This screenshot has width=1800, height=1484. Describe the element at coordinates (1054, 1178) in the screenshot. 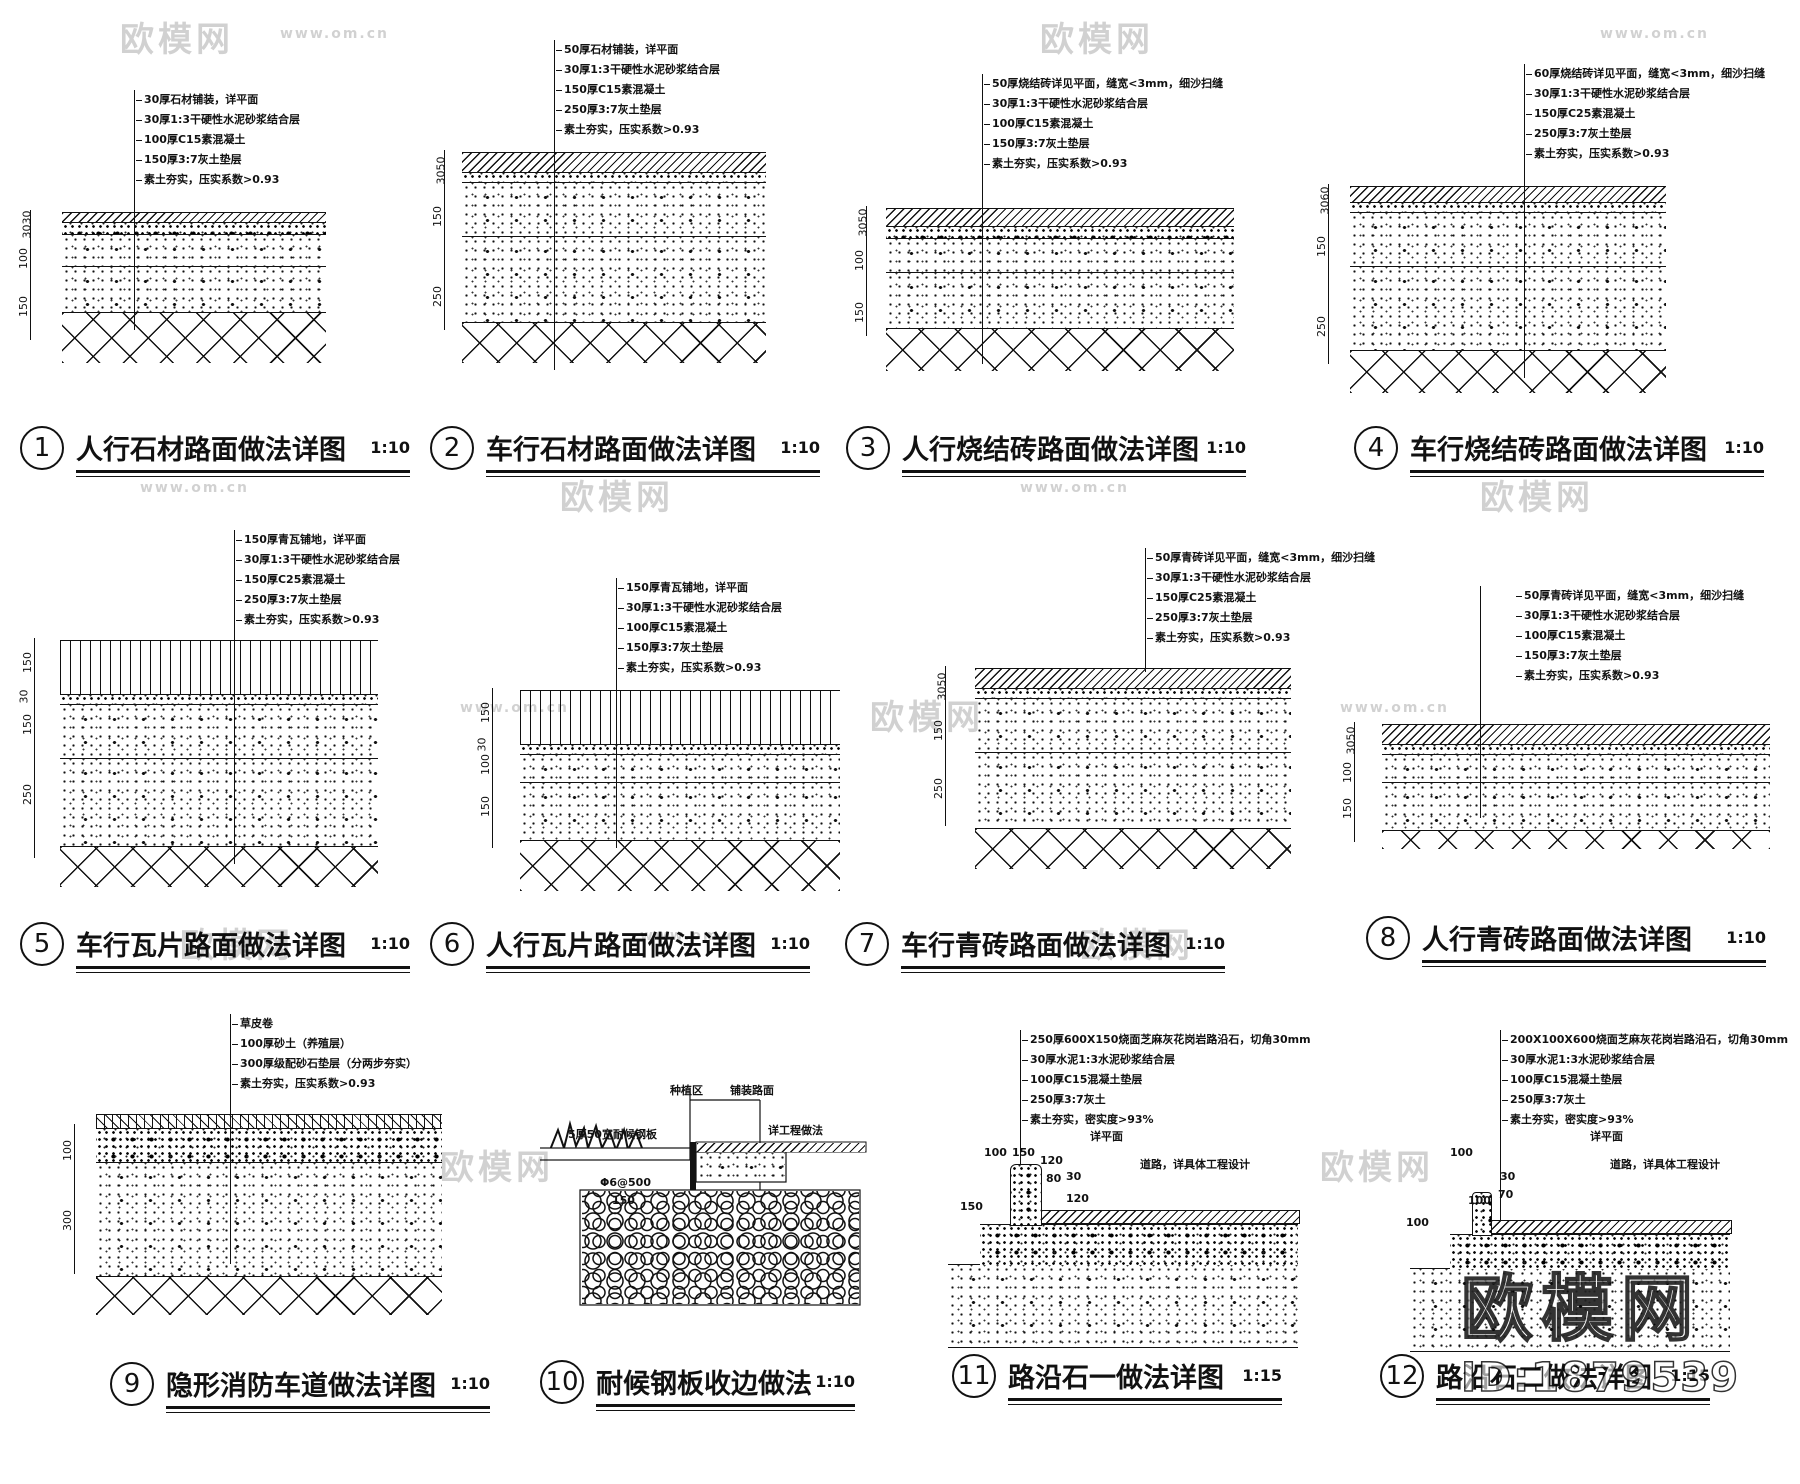

I see `dimension: 80` at that location.